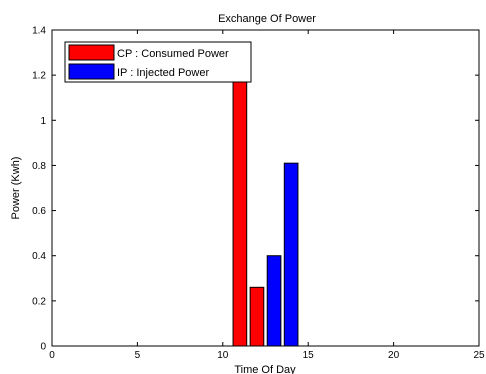 Image resolution: width=486 pixels, height=374 pixels. I want to click on legend-label-ip: IP : Injected Power, so click(163, 73).